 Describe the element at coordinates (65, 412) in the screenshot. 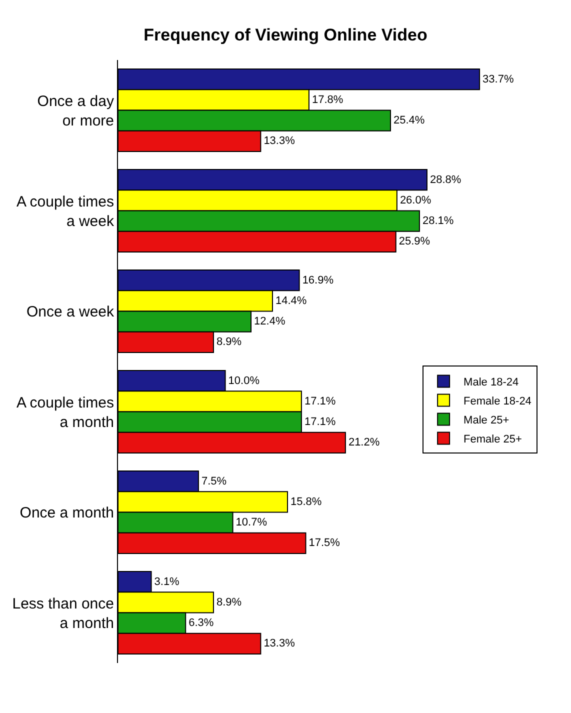

I see `y-tick-label: A couple times a month` at that location.